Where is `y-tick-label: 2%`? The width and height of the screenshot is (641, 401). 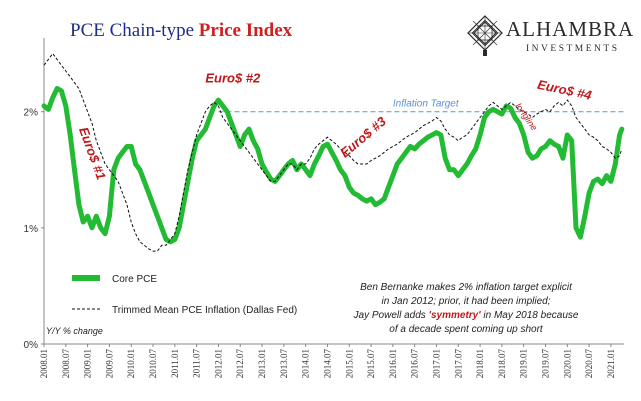
y-tick-label: 2% is located at coordinates (31, 113).